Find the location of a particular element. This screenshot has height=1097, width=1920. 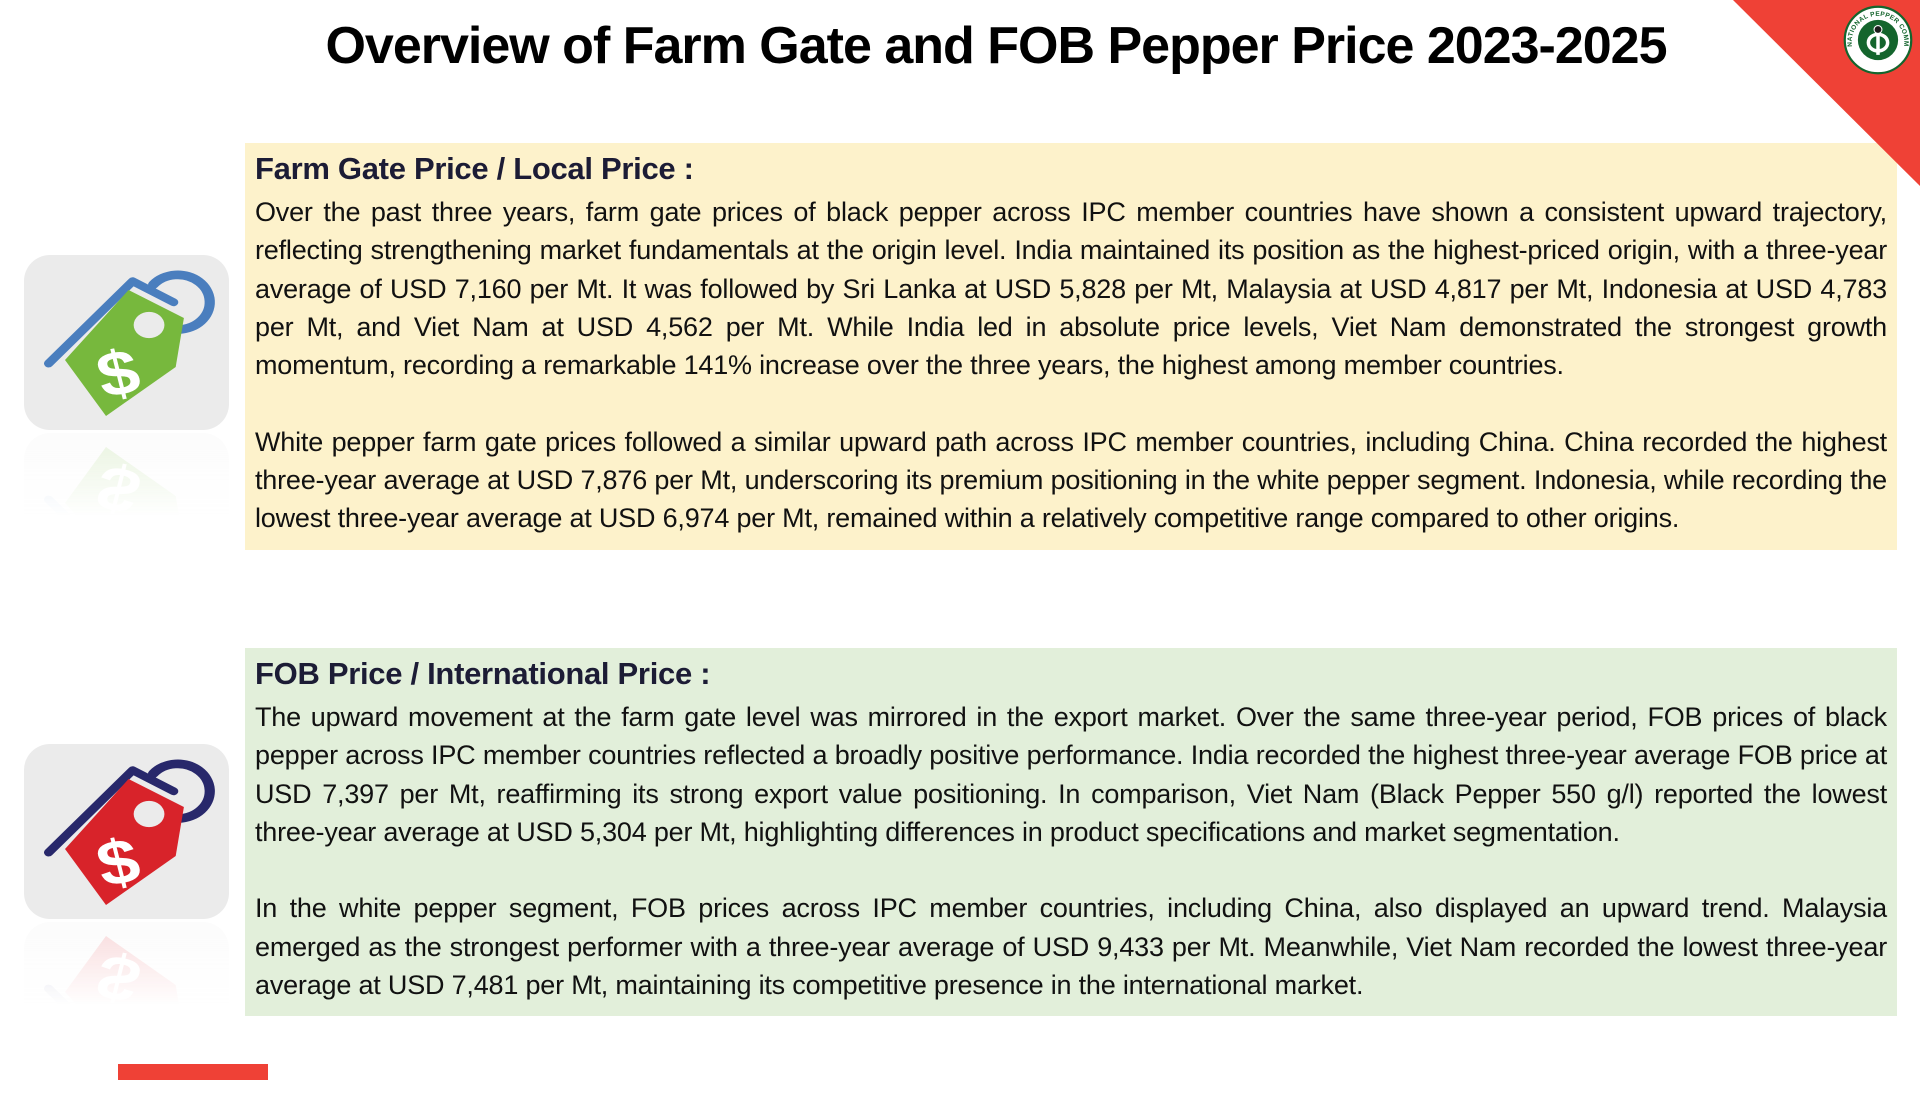

tag-rope-loop is located at coordinates (181, 561).